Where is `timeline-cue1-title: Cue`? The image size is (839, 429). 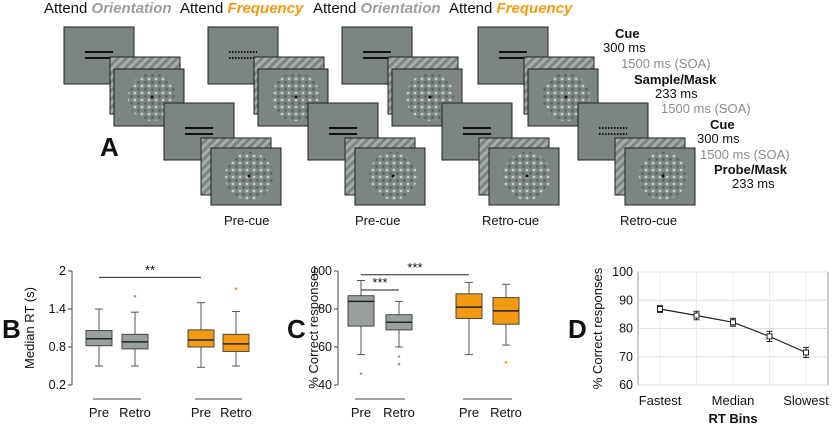
timeline-cue1-title: Cue is located at coordinates (627, 33).